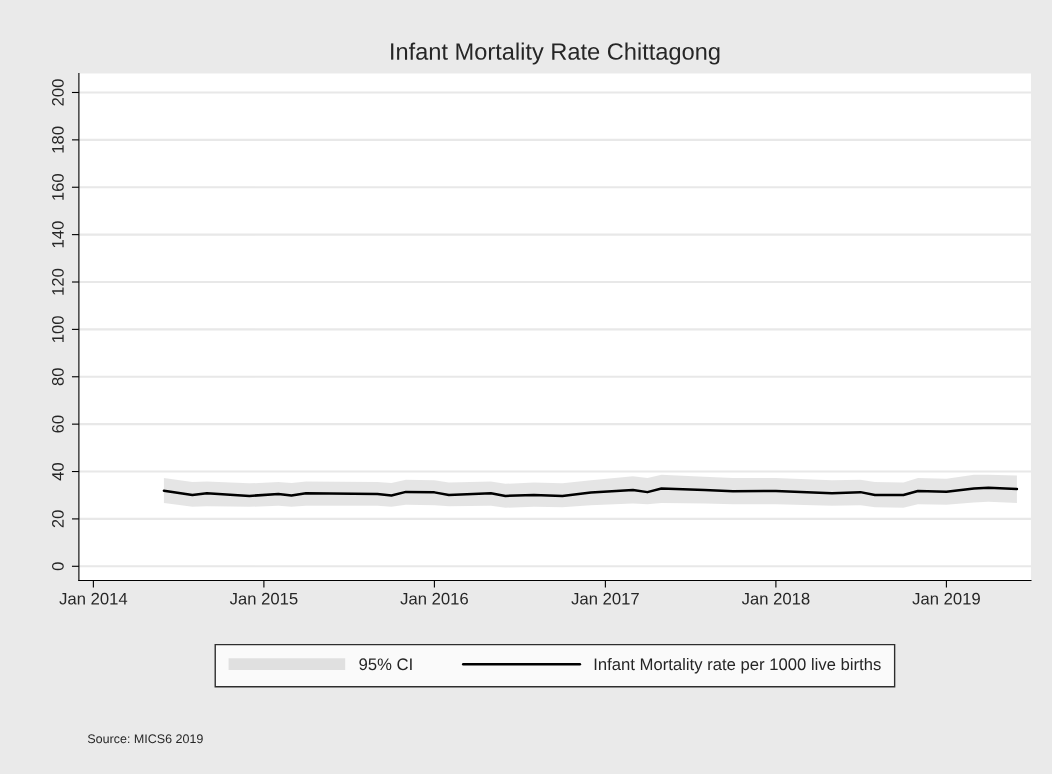 This screenshot has height=774, width=1052. What do you see at coordinates (58, 234) in the screenshot?
I see `y-tick-label: 140` at bounding box center [58, 234].